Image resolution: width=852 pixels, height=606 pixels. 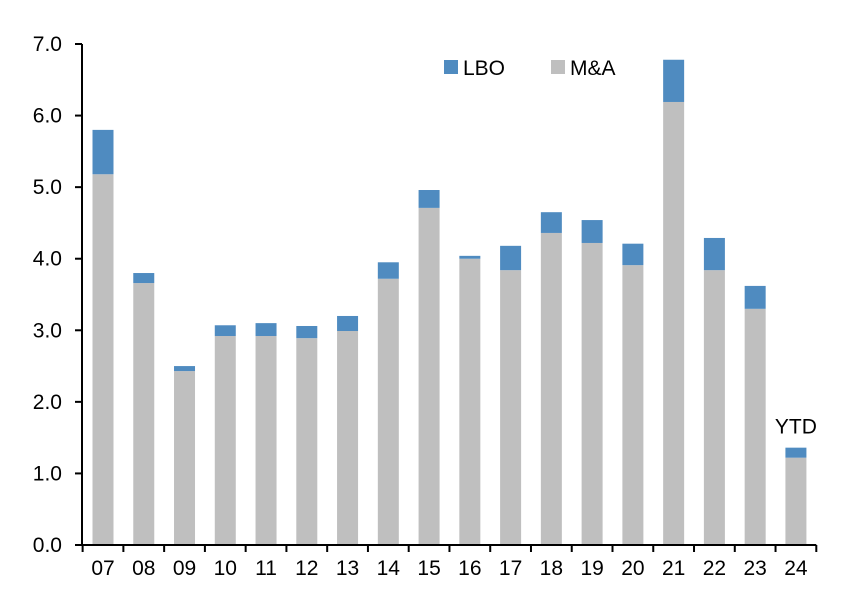 I want to click on x-tick-label-10: 10, so click(x=225, y=568).